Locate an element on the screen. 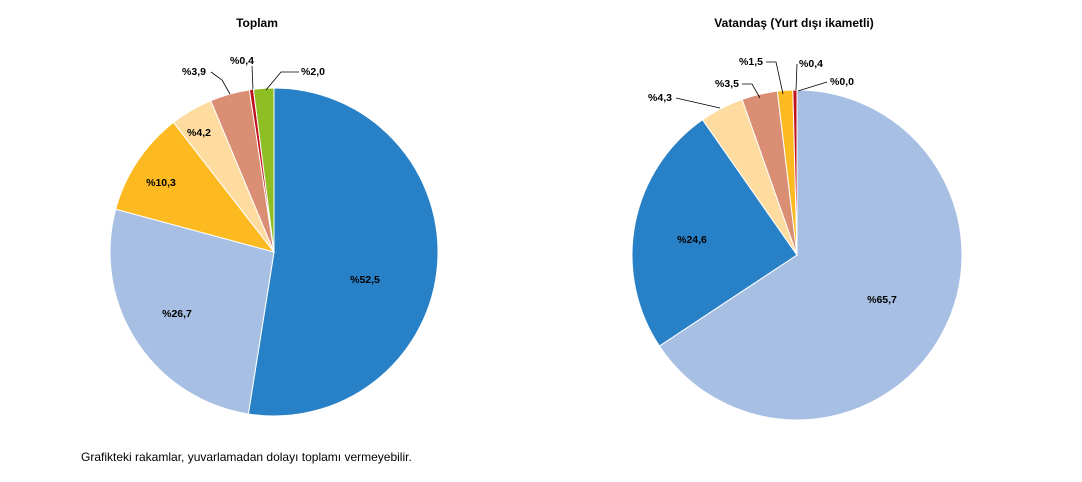 Image resolution: width=1082 pixels, height=482 pixels. slice-label: %65,7 is located at coordinates (882, 300).